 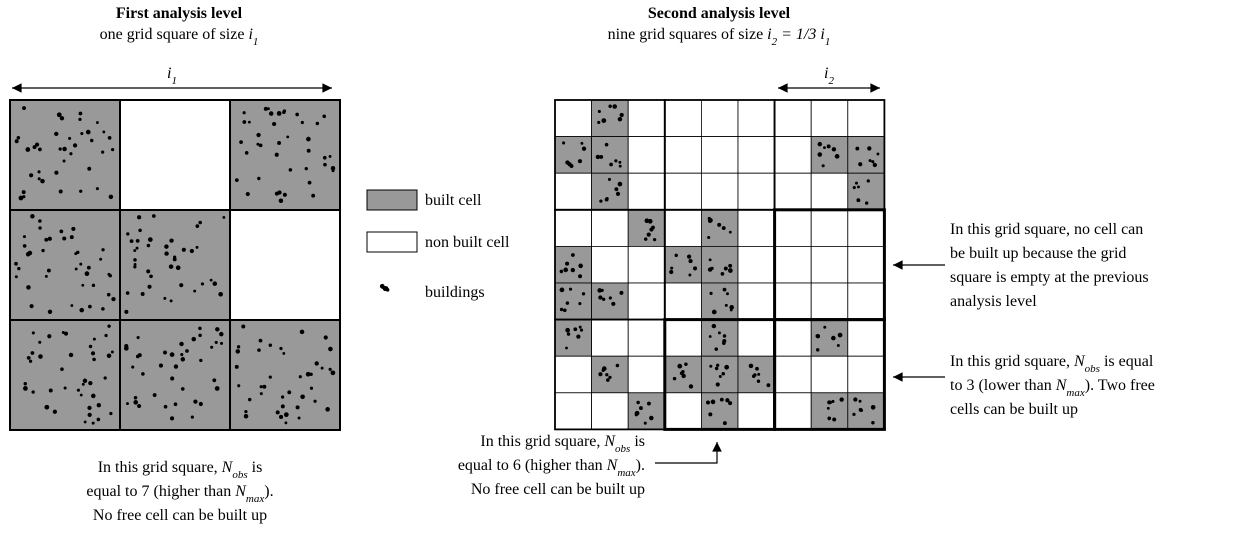 I want to click on note-line: In this grid square, Nobs is, so click(x=562, y=444).